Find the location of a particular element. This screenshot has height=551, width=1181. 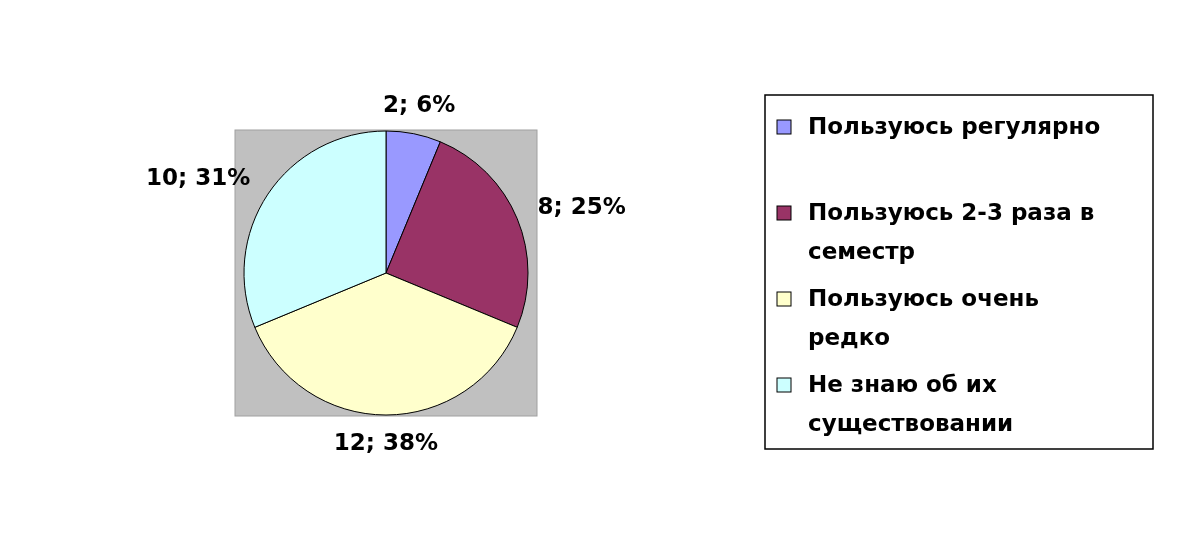

legend-label: Пользуюсь 2-3 раза в семестр is located at coordinates (951, 231).